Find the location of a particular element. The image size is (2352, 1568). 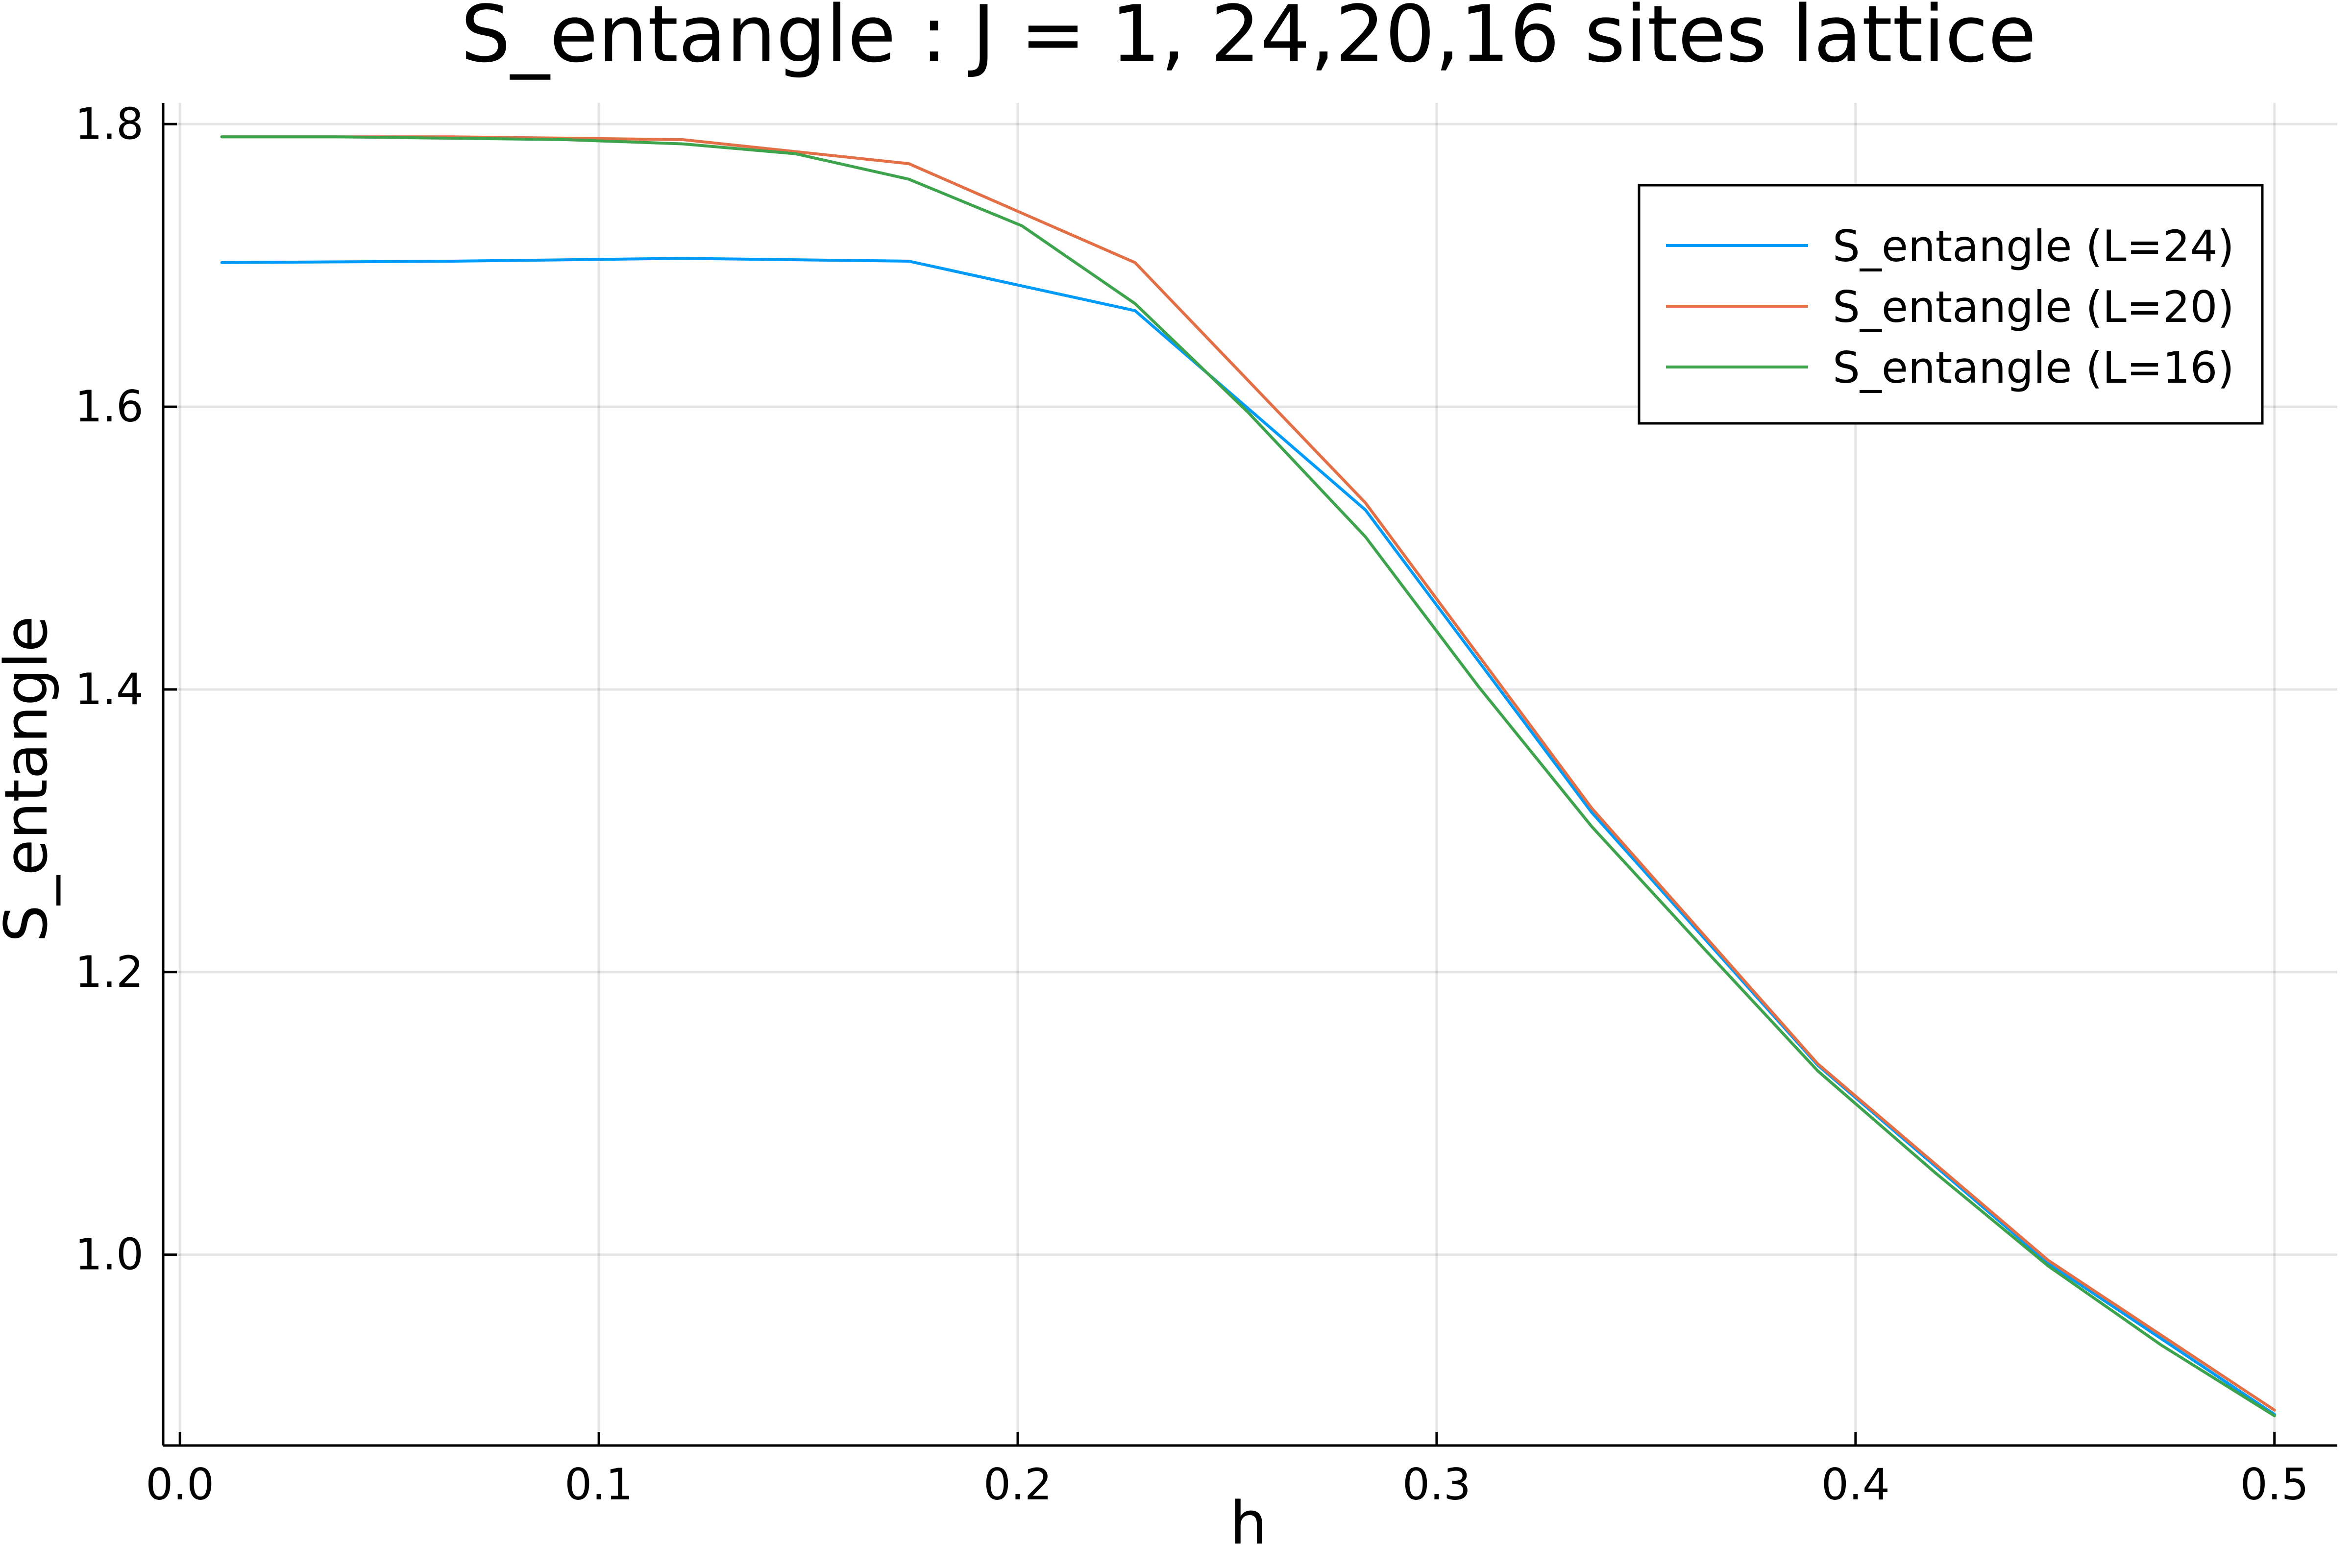

y-tick-label: 1.0 is located at coordinates (109, 1254).